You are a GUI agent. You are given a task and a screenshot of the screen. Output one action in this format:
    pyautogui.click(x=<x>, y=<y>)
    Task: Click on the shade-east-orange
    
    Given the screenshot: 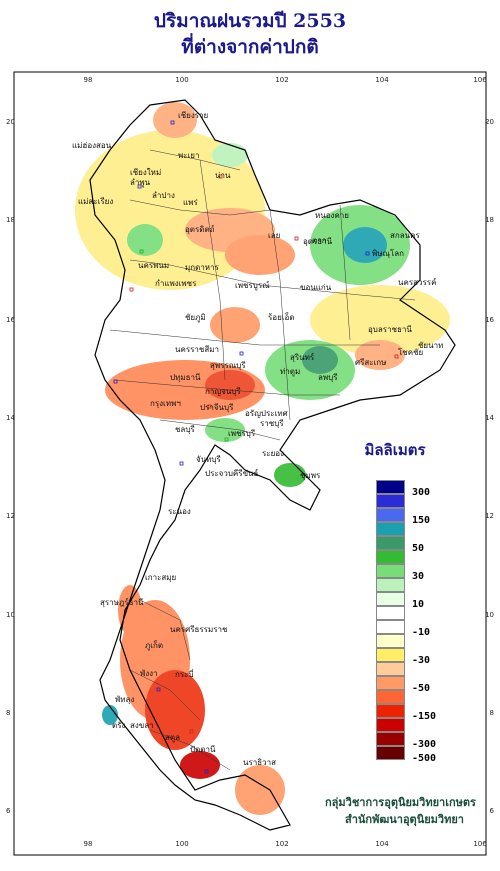 What is the action you would take?
    pyautogui.click(x=380, y=355)
    